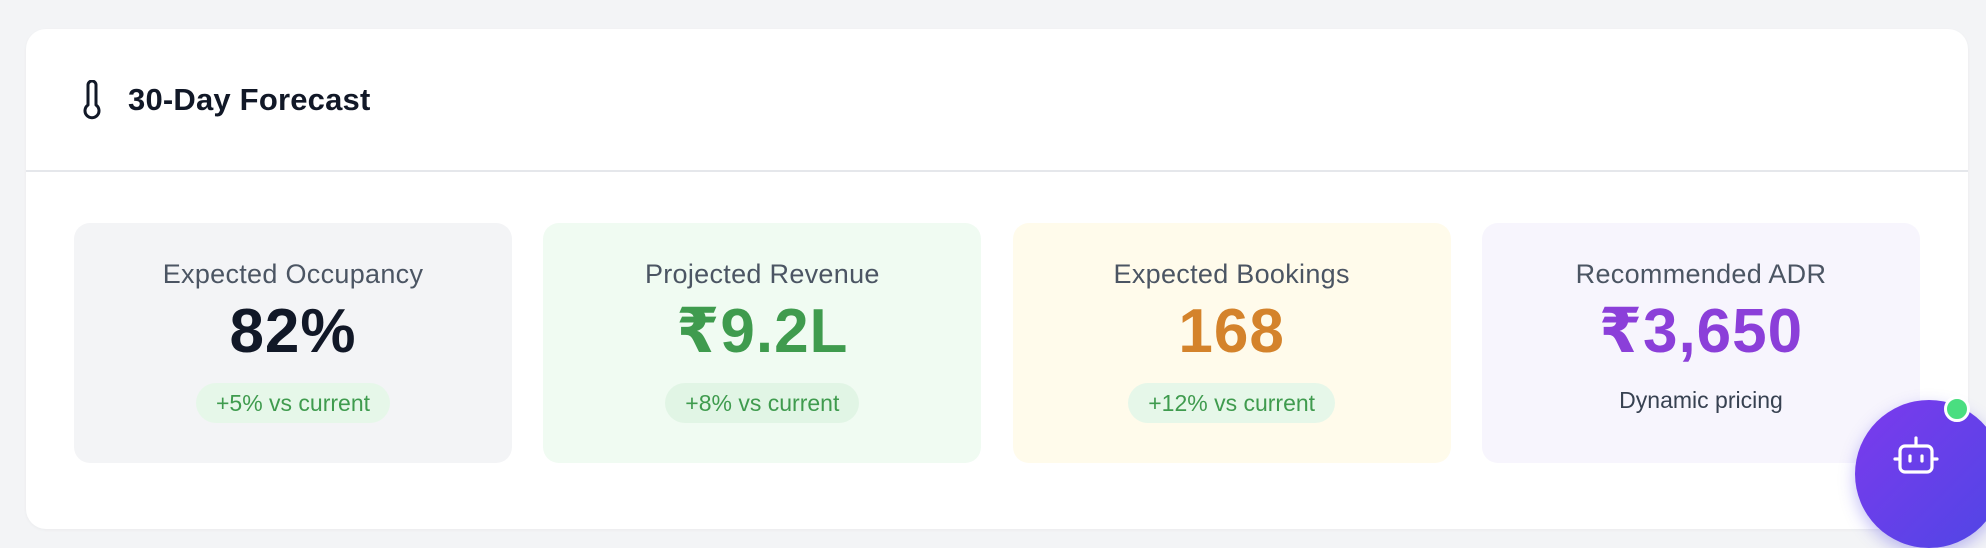 This screenshot has width=1986, height=548. I want to click on trend-badge: +12% vs current, so click(1232, 403).